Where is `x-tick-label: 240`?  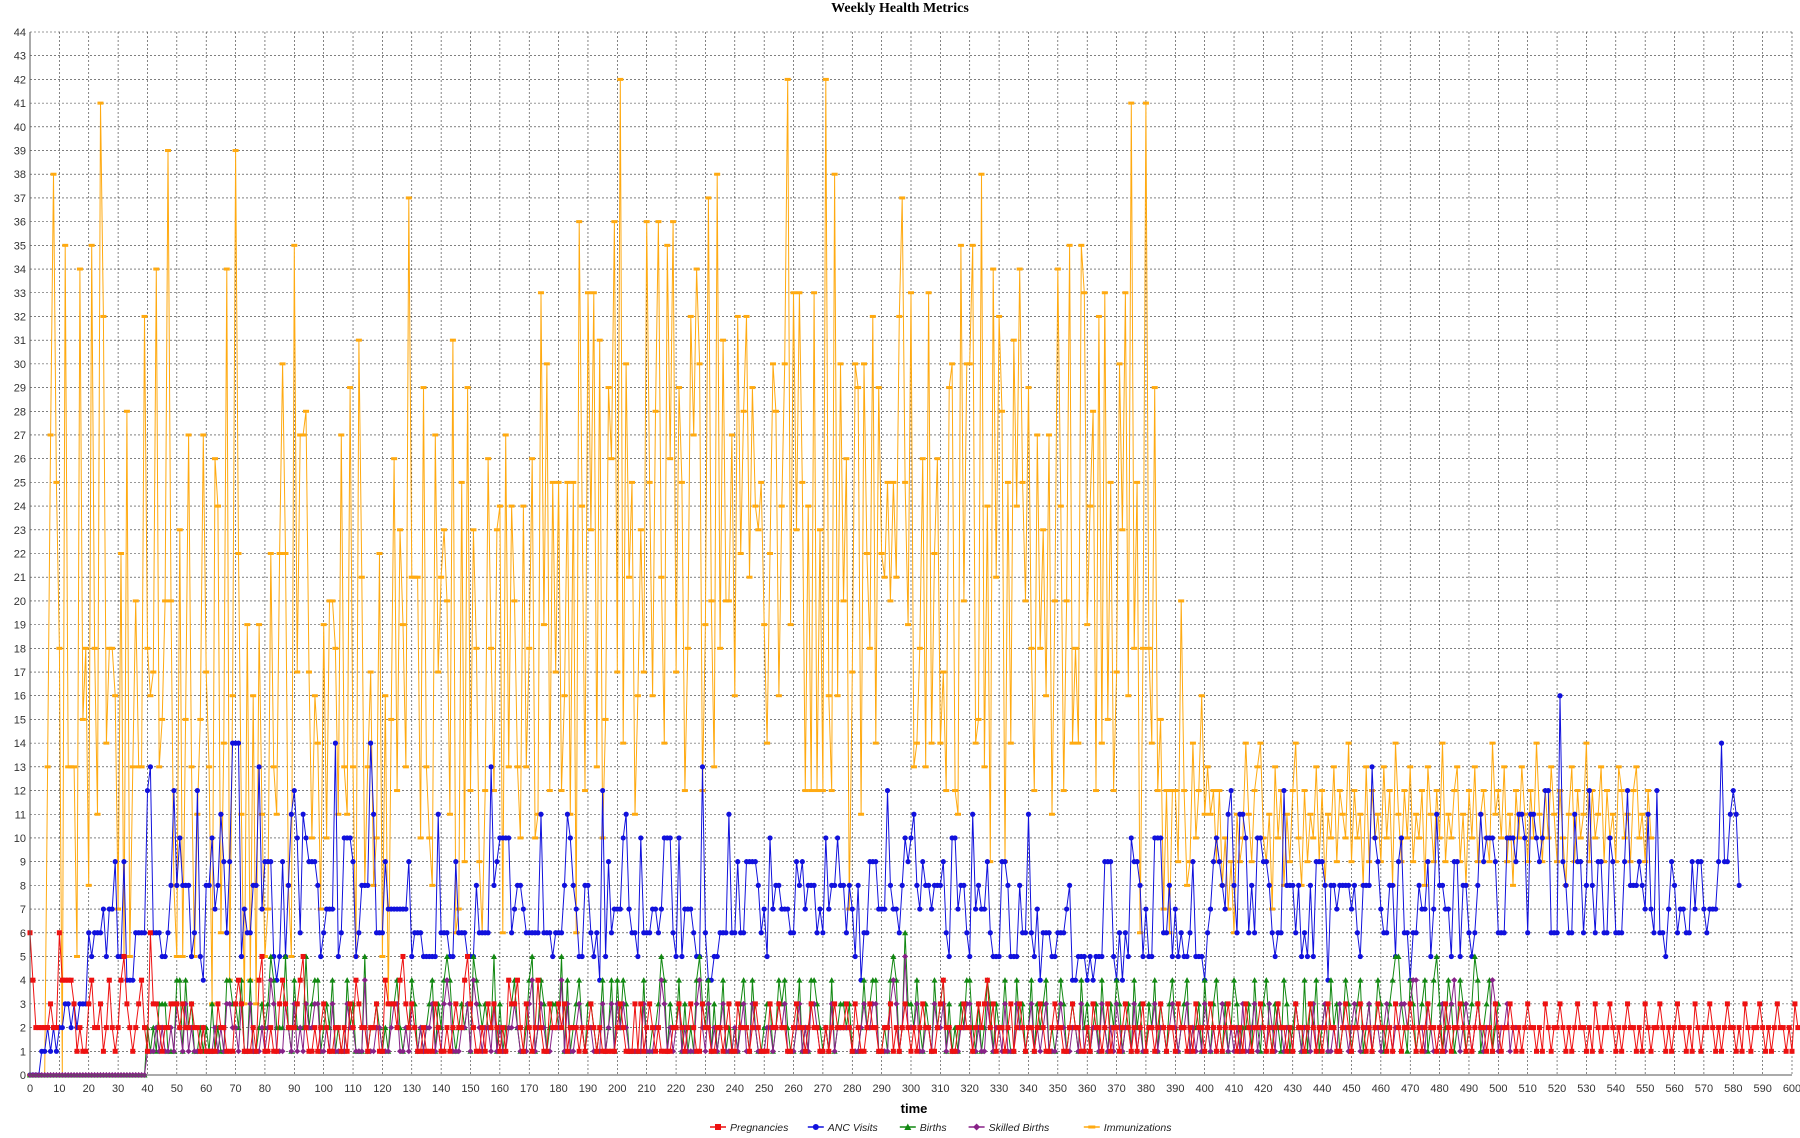
x-tick-label: 240 is located at coordinates (735, 1089).